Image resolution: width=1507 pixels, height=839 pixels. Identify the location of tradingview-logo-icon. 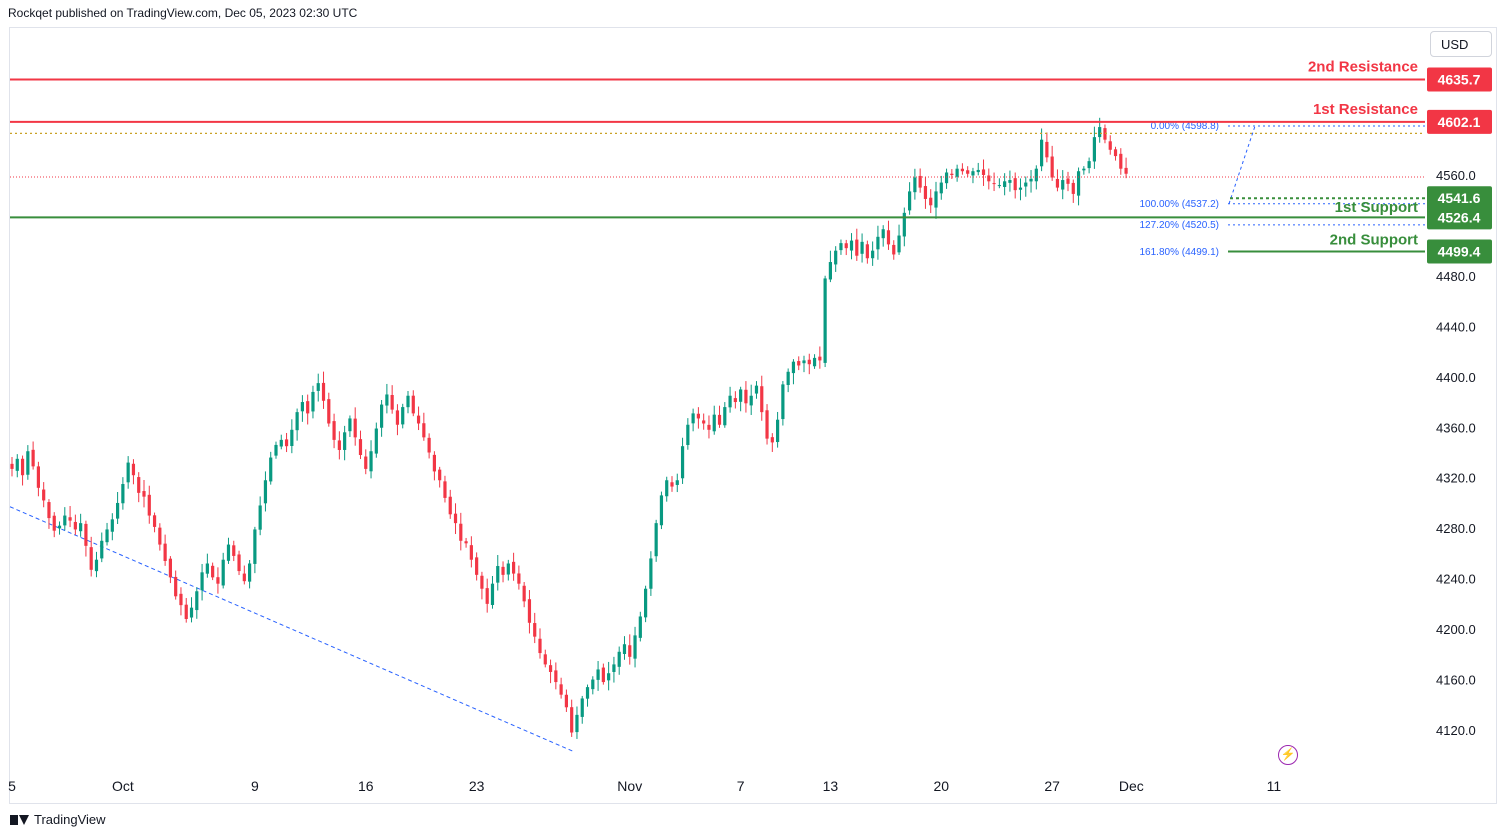
(20, 820).